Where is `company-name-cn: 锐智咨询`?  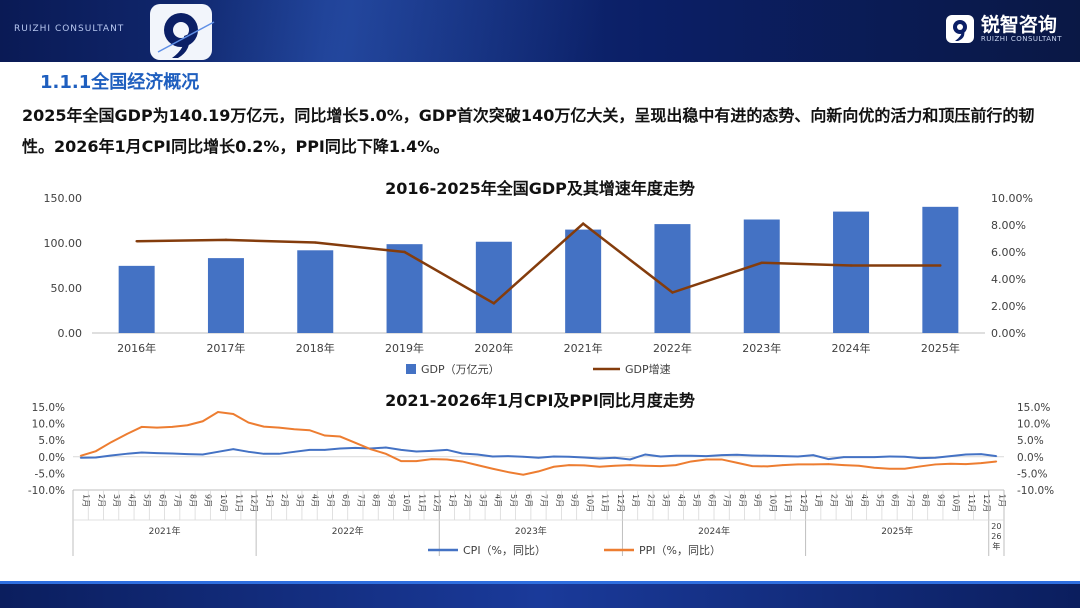 company-name-cn: 锐智咨询 is located at coordinates (1018, 25).